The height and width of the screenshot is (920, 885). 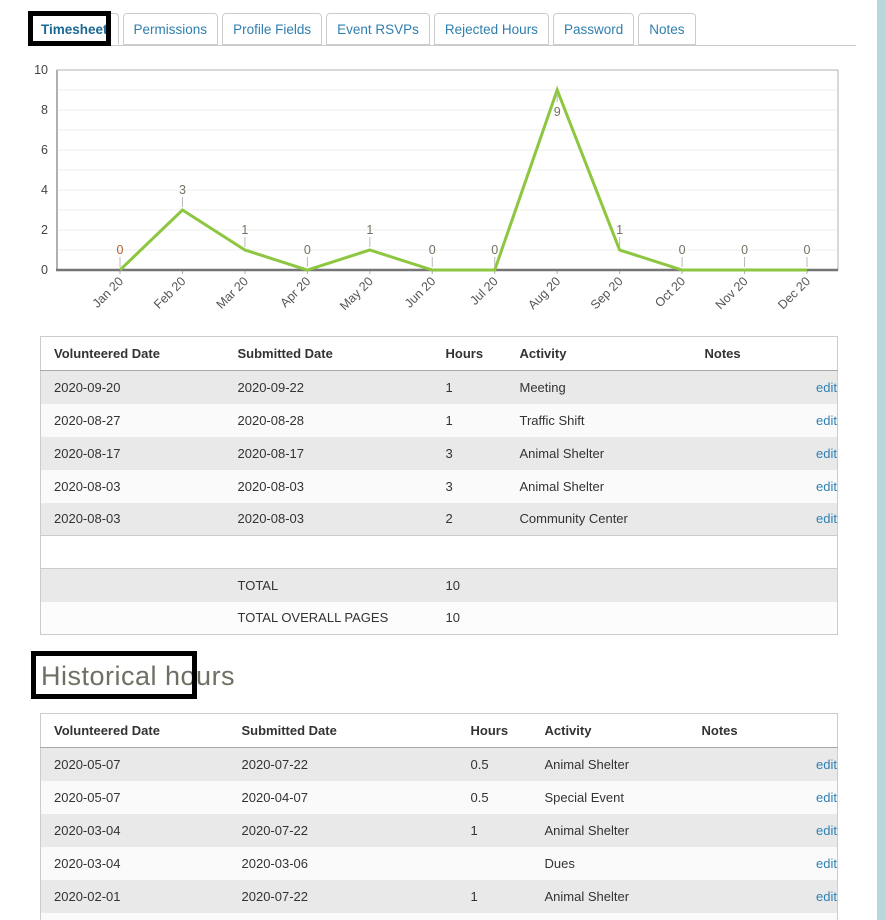 I want to click on total-row: TOTAL 10, so click(x=439, y=585).